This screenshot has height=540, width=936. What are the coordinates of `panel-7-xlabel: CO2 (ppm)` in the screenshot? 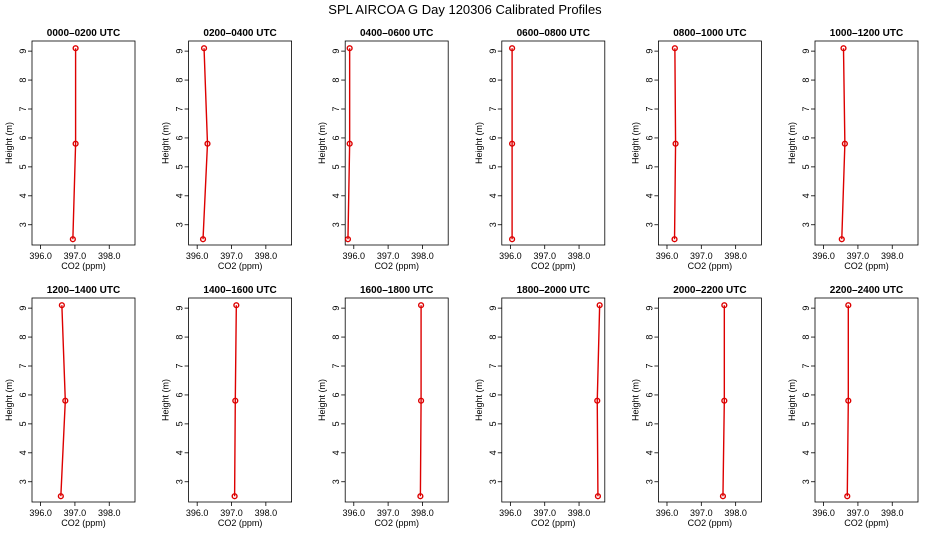 It's located at (240, 523).